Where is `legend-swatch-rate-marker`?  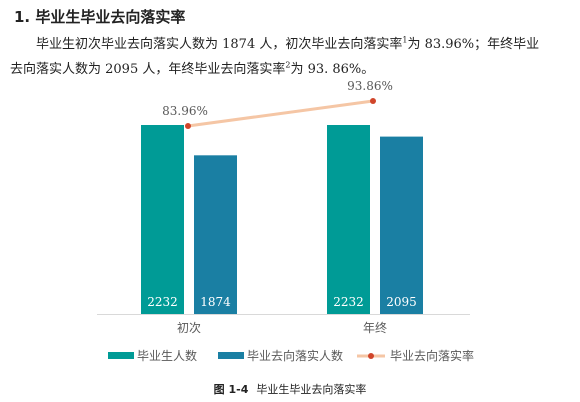
legend-swatch-rate-marker is located at coordinates (371, 356).